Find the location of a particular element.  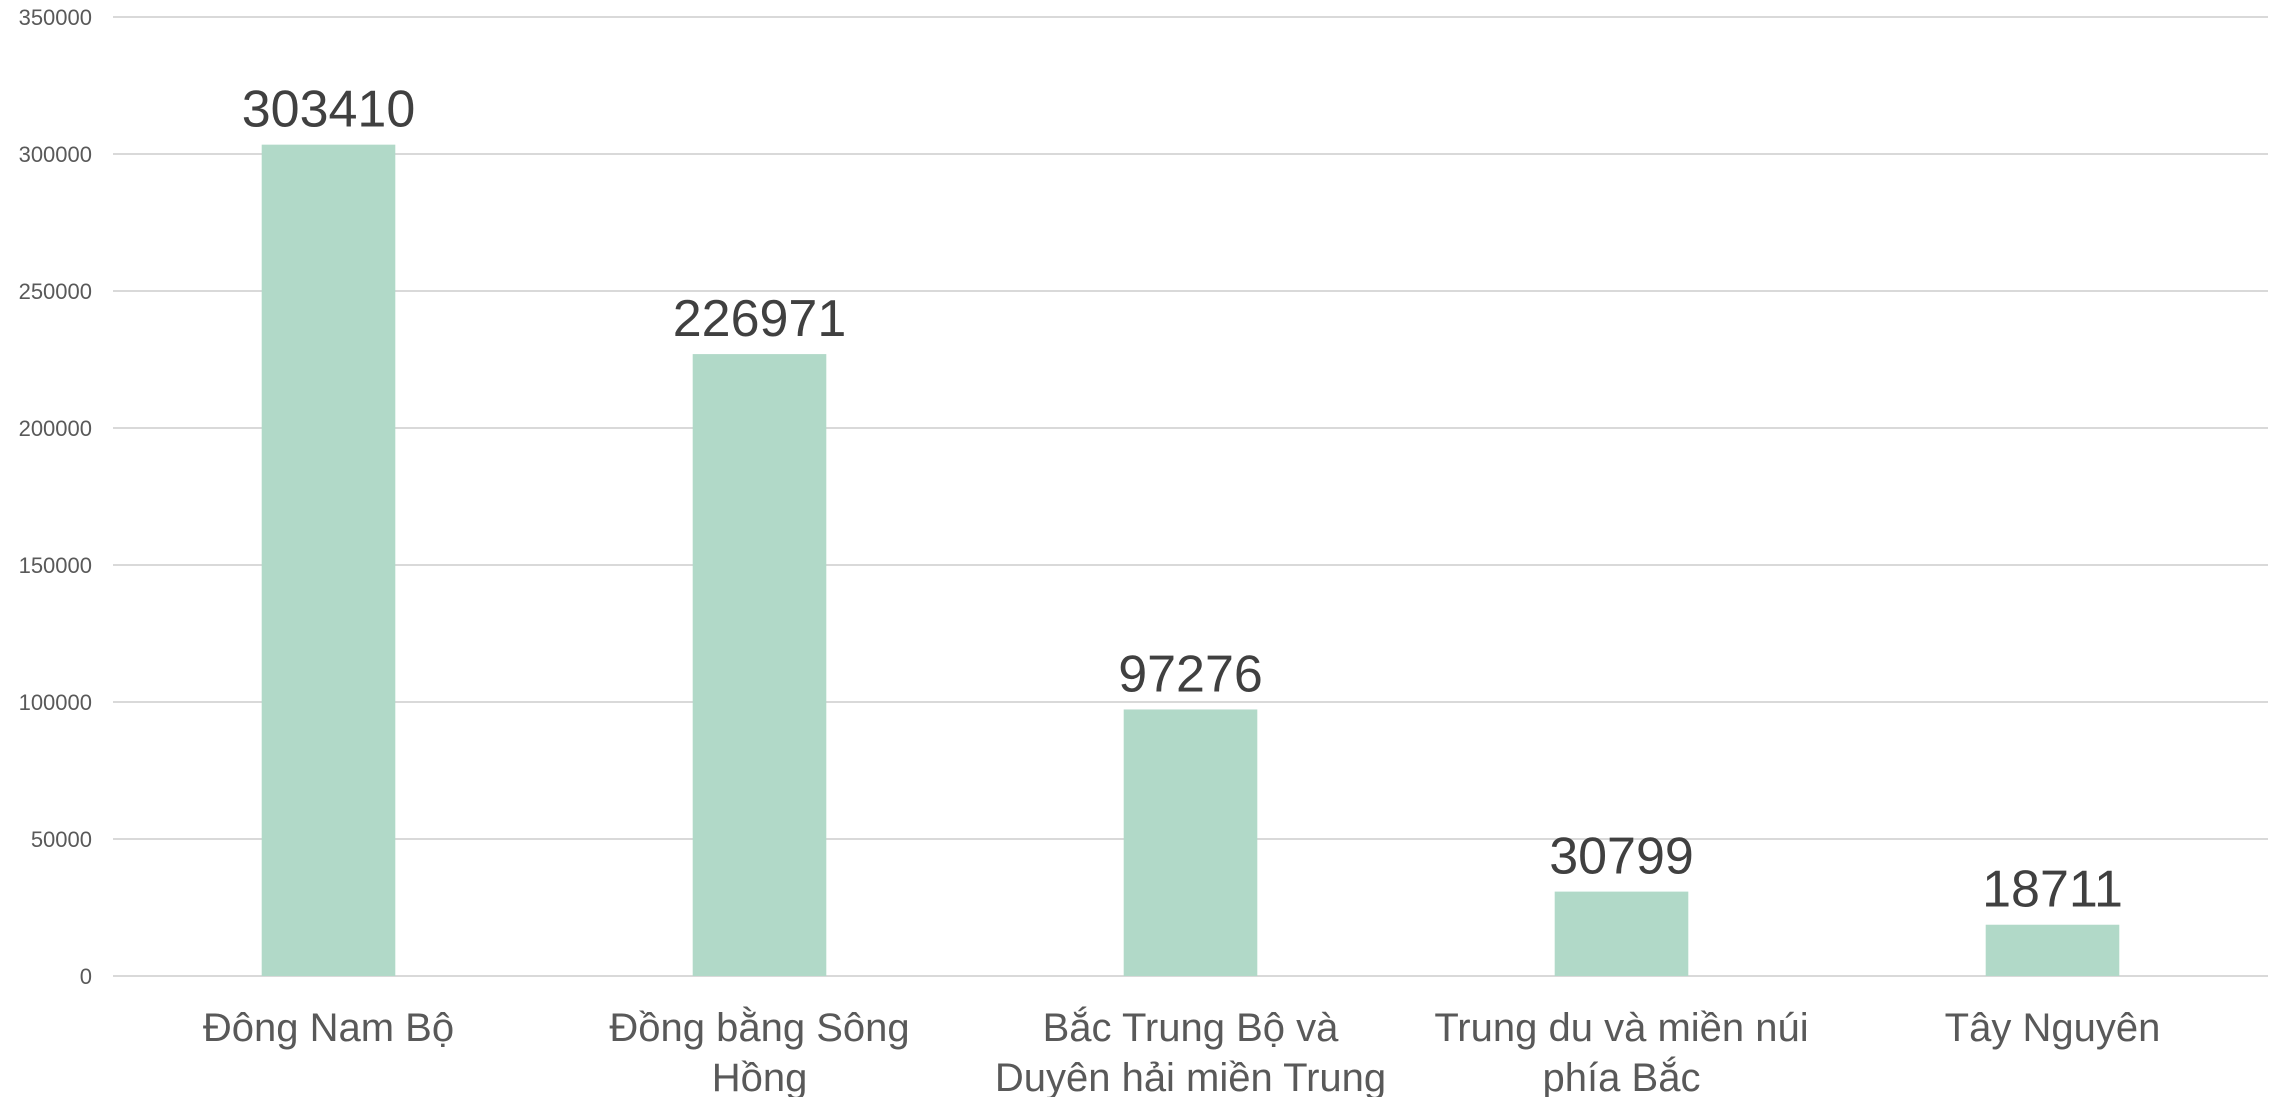

x-category-label-line: Đông Nam Bộ is located at coordinates (328, 1028).